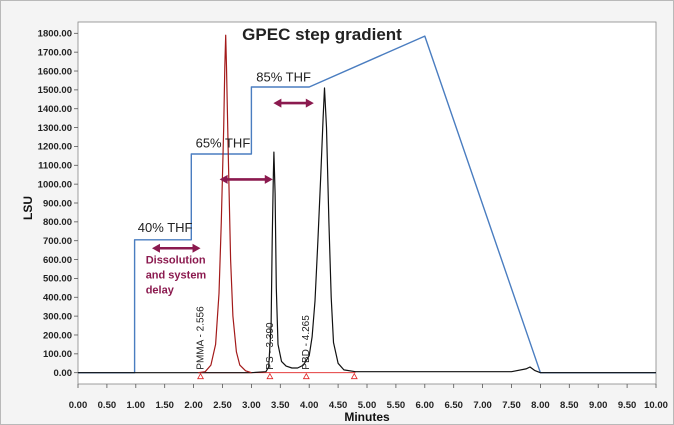  I want to click on y-tick-label: 1700.00, so click(55, 52).